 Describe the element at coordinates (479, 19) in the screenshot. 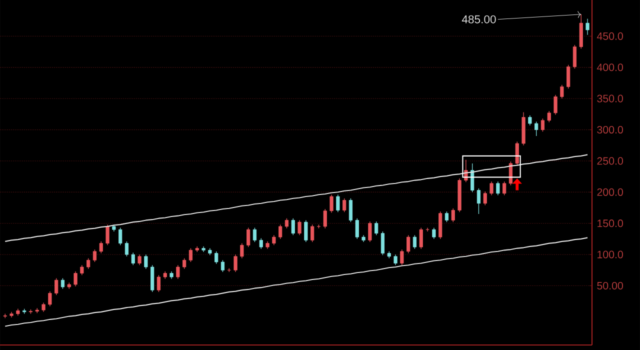

I see `annotation: 485.00` at that location.